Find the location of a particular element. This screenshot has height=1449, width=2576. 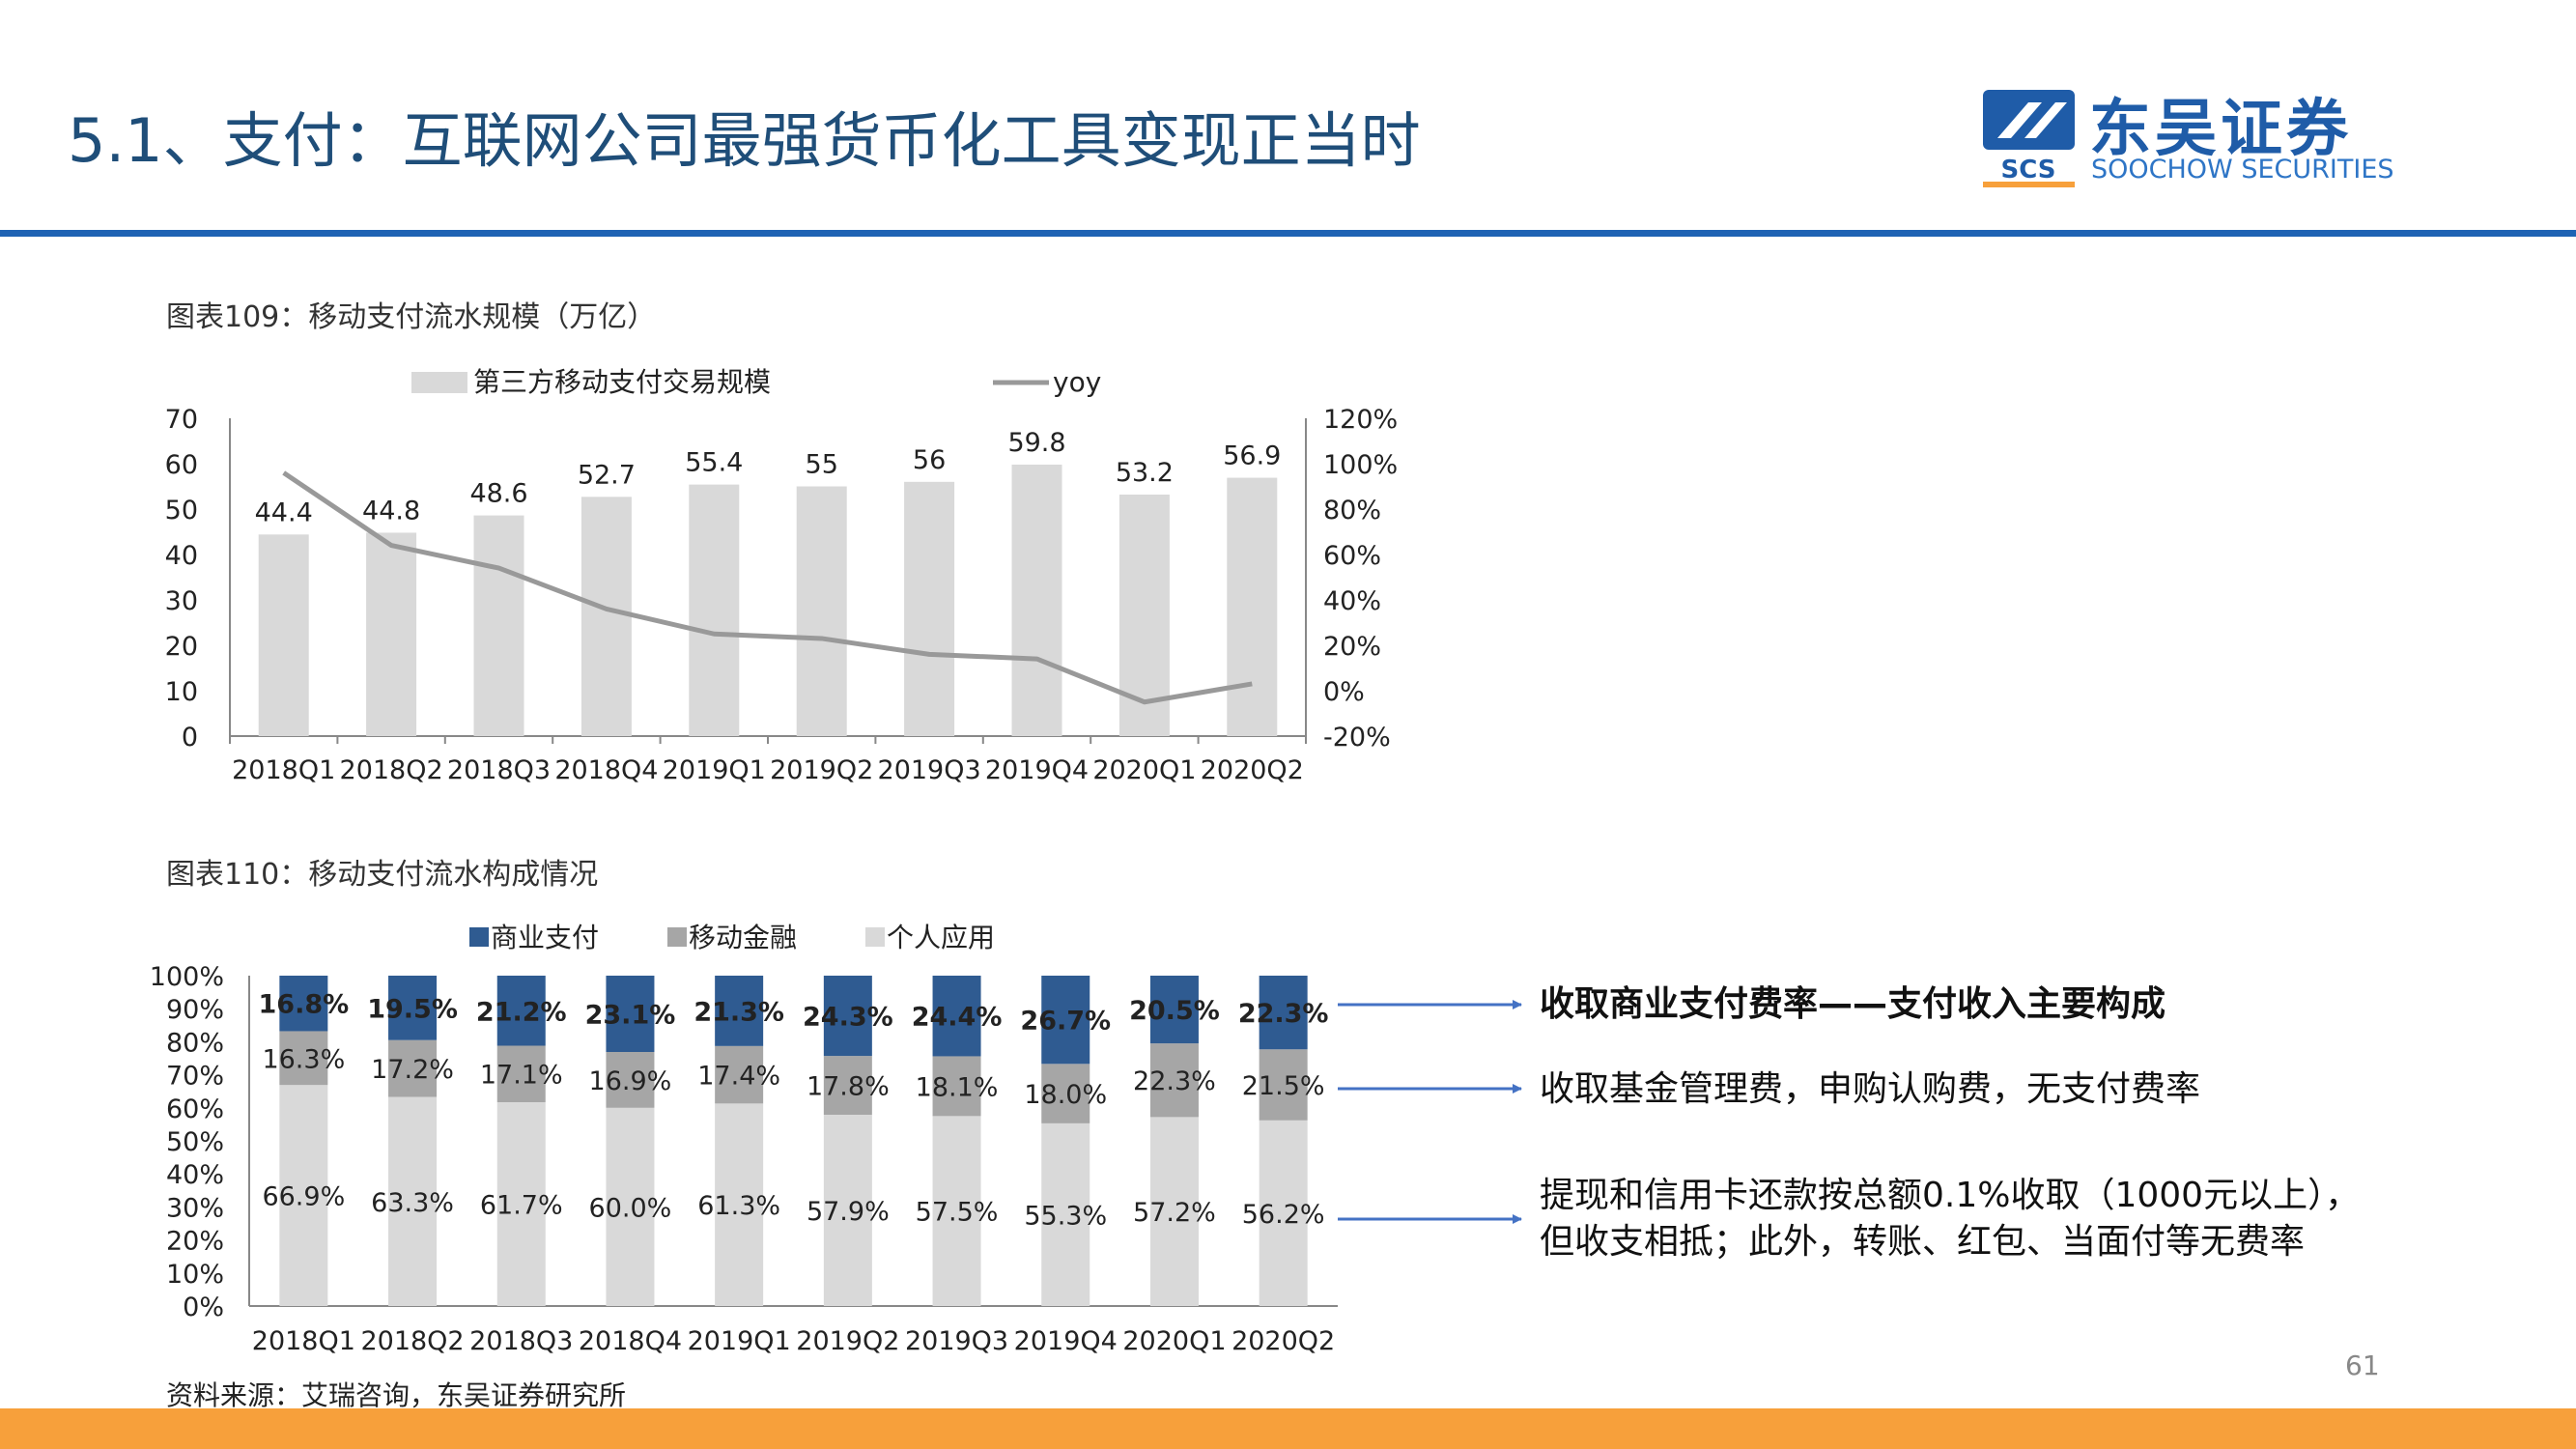

x-tick-label: 2019Q4 is located at coordinates (1066, 1341).